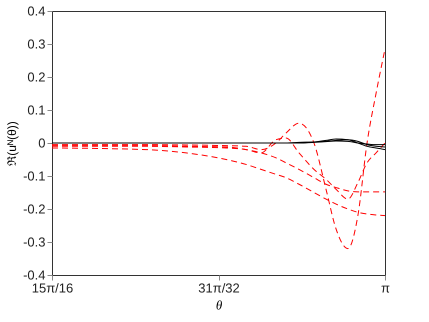 The image size is (429, 322). What do you see at coordinates (36, 110) in the screenshot?
I see `y-tick-label: 0.1` at bounding box center [36, 110].